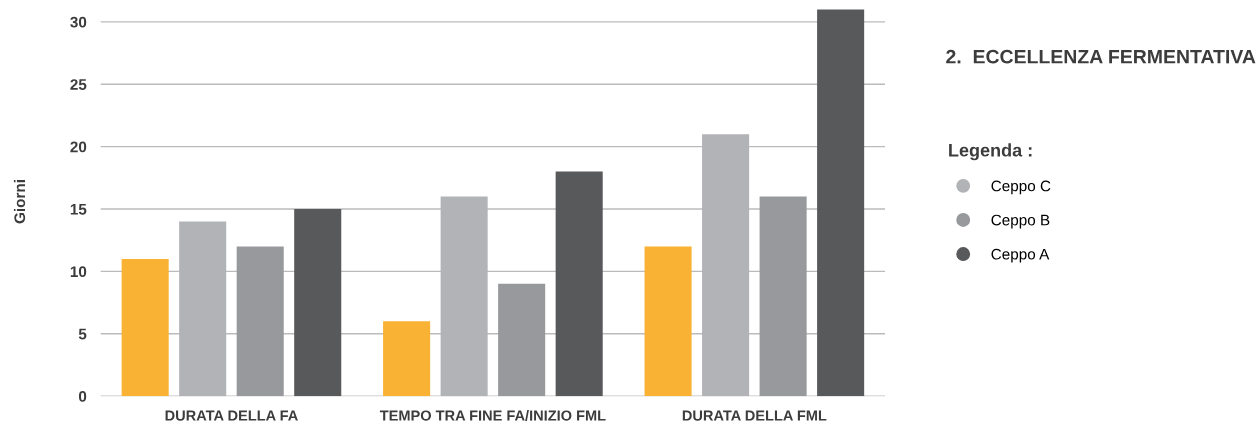  What do you see at coordinates (231, 415) in the screenshot?
I see `x-tick-label: DURATA DELLA FA` at bounding box center [231, 415].